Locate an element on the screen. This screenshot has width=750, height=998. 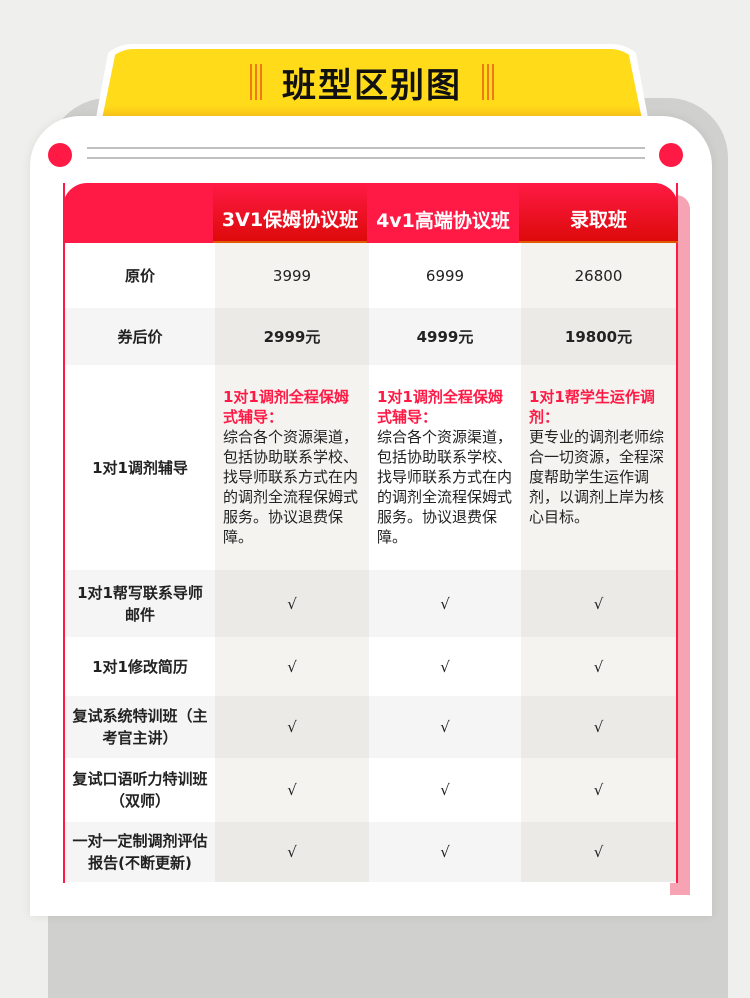
feature-text: 更专业的调剂老师综合一切资源，全程深度帮助学生运作调剂，以调剂上岸为核心目标。 is located at coordinates (597, 477).